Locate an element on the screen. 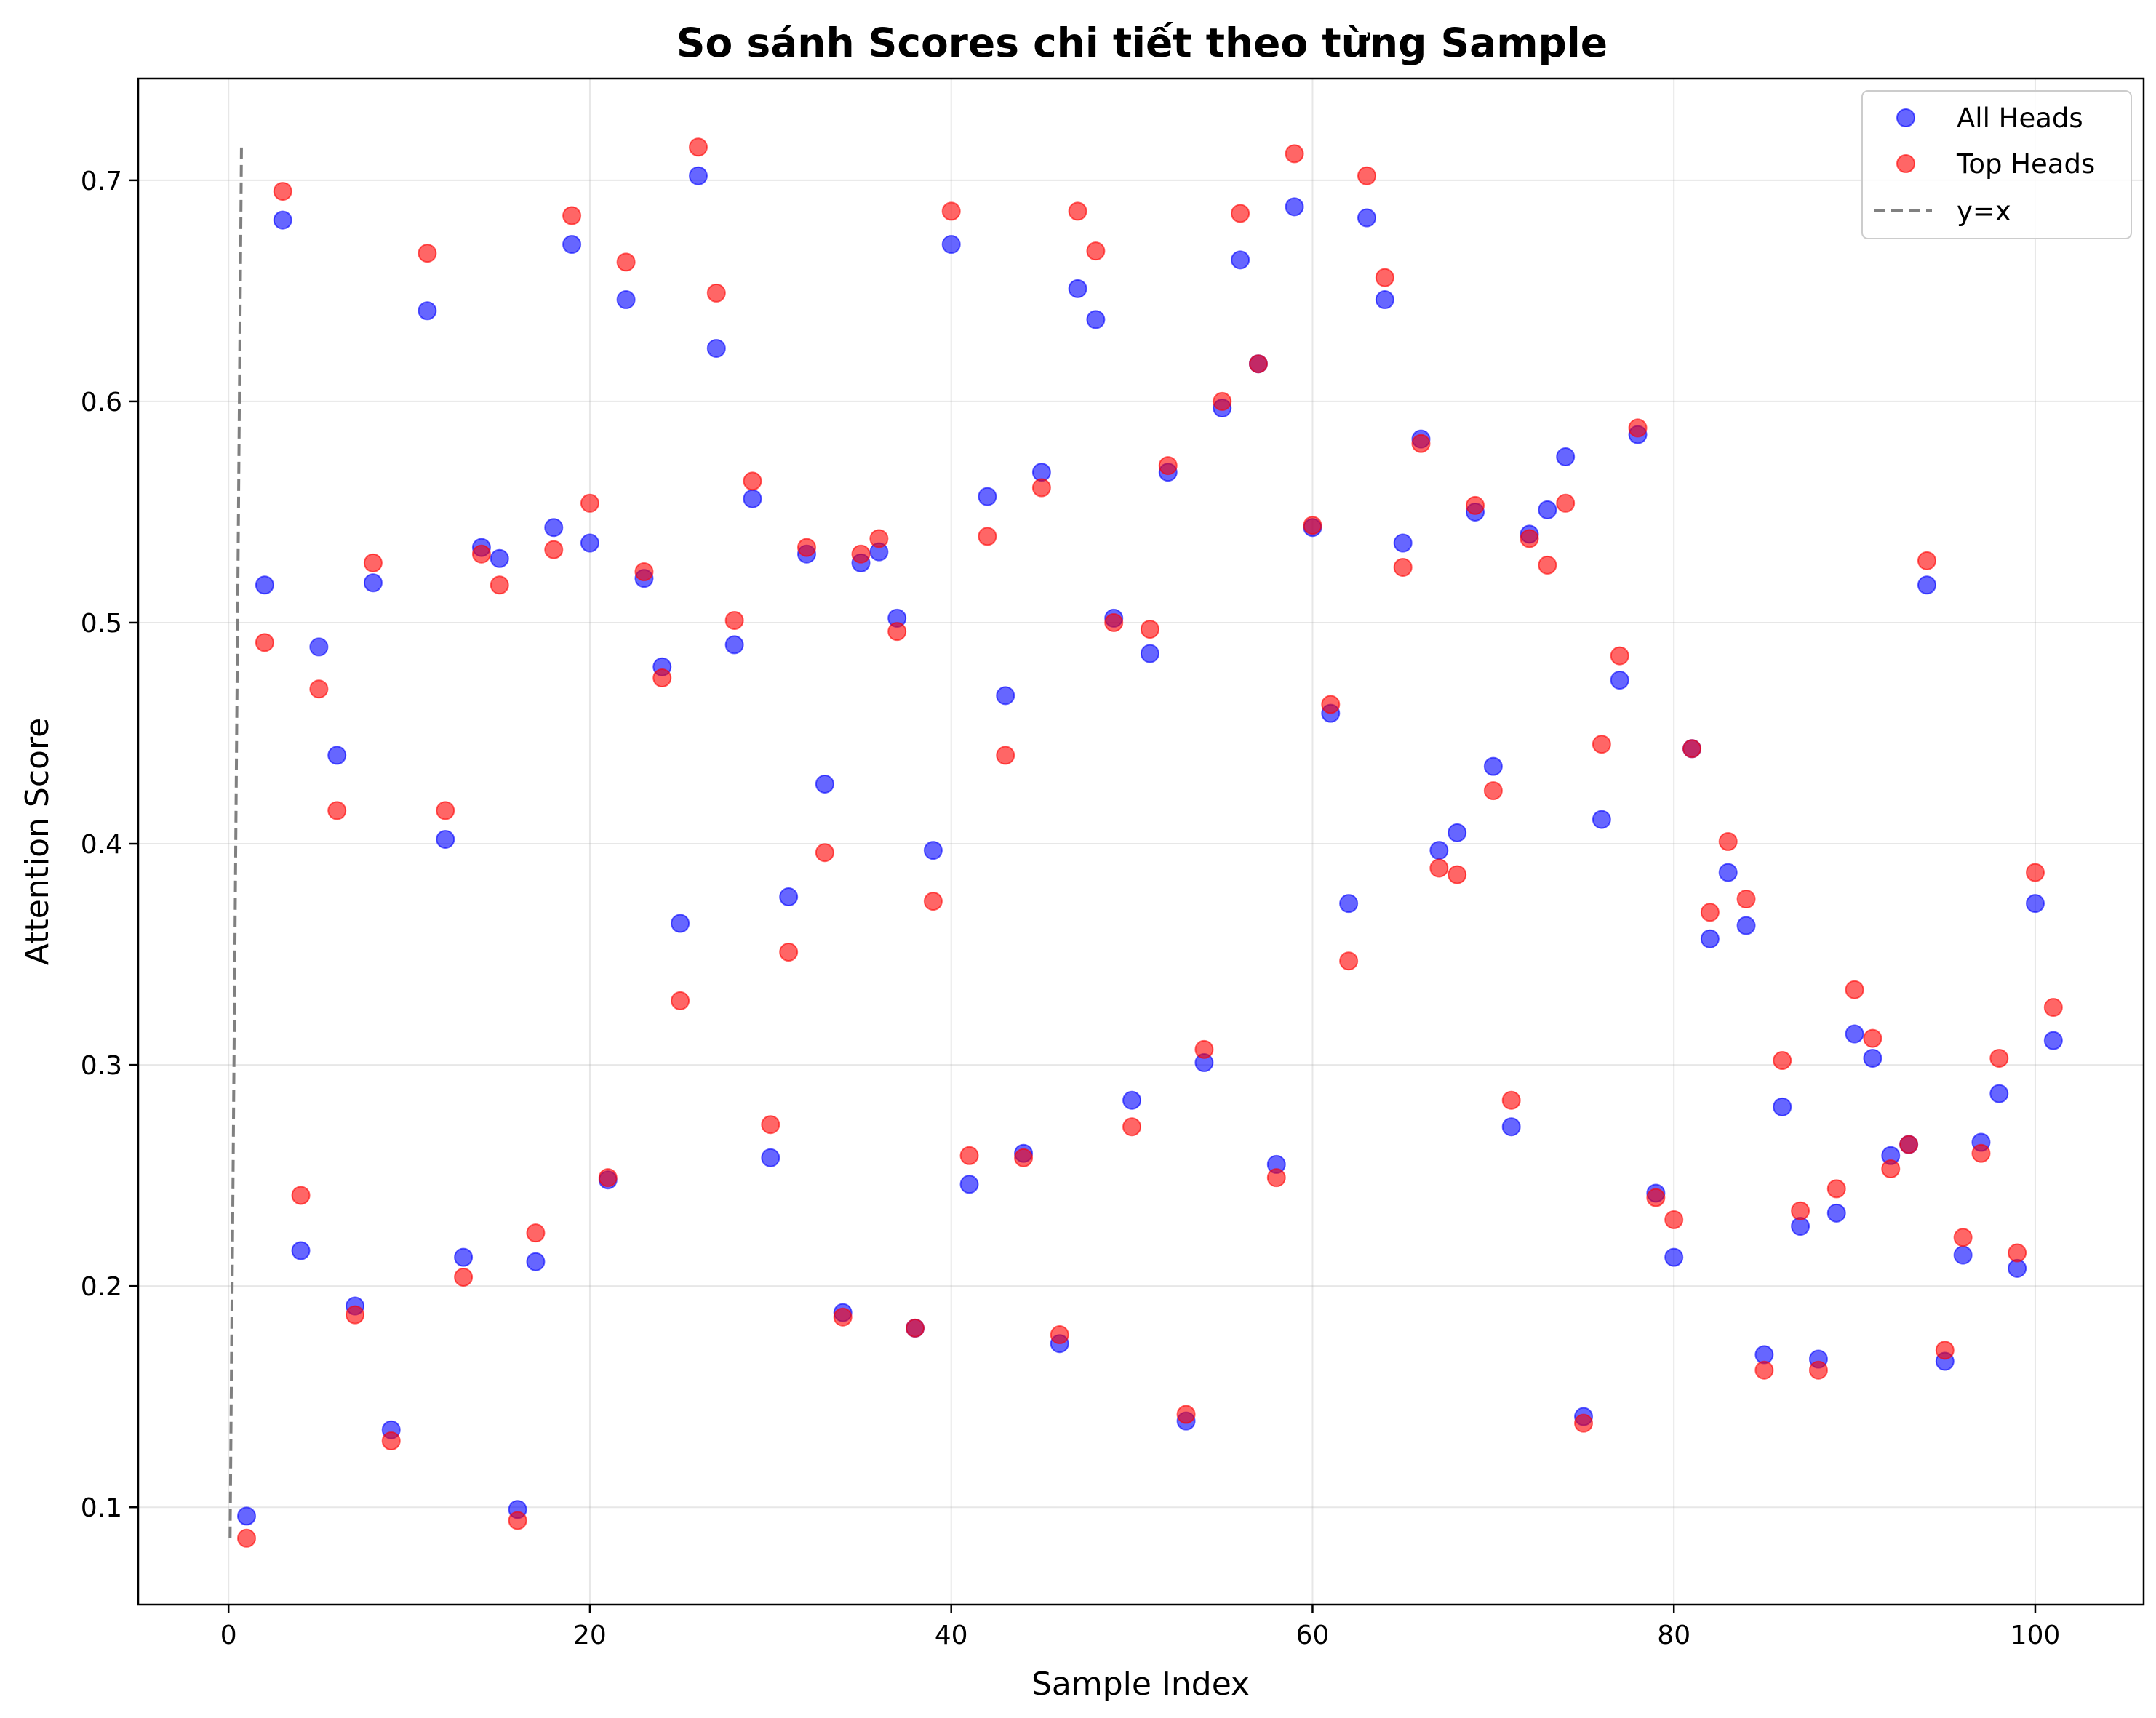 The height and width of the screenshot is (1718, 2156). chart-title: So sánh Scores chi tiết theo từng Sample is located at coordinates (1142, 43).